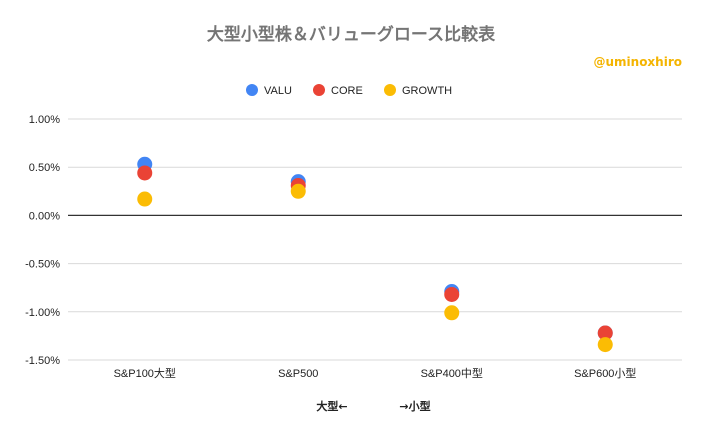 This screenshot has width=703, height=435. What do you see at coordinates (375, 373) in the screenshot?
I see `x-axis: S&P100大型 S&P500 S&P400中型 S&P600小型` at bounding box center [375, 373].